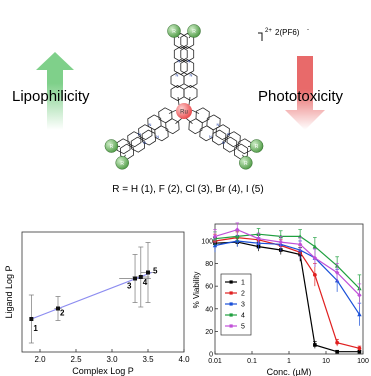 The width and height of the screenshot is (371, 376). Describe the element at coordinates (209, 332) in the screenshot. I see `y-tick-label: 20` at that location.